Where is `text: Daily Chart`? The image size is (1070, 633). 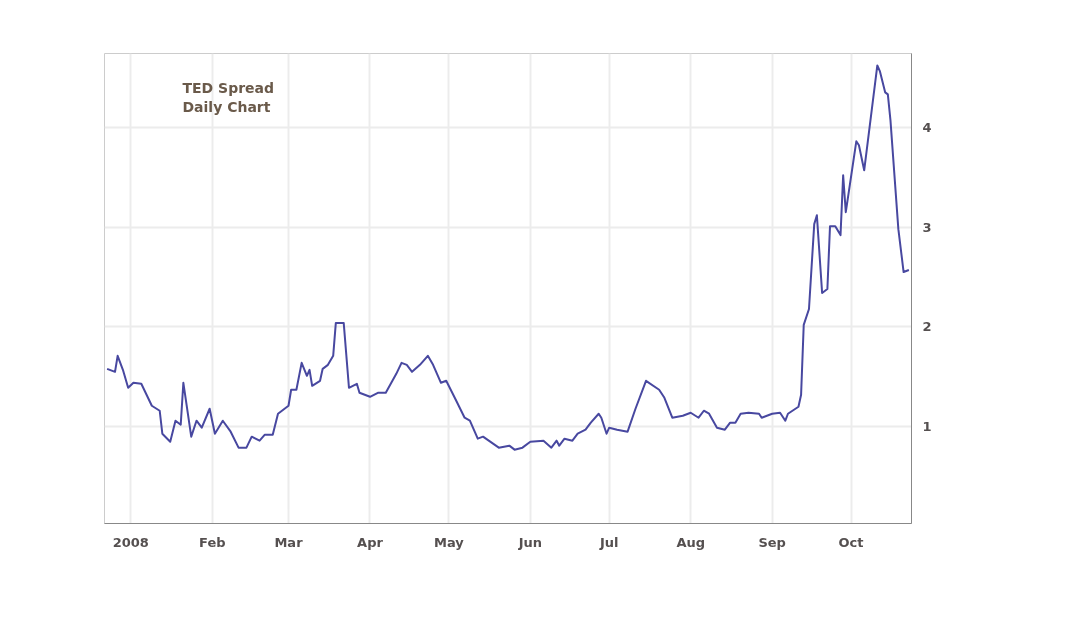 text: Daily Chart is located at coordinates (226, 106).